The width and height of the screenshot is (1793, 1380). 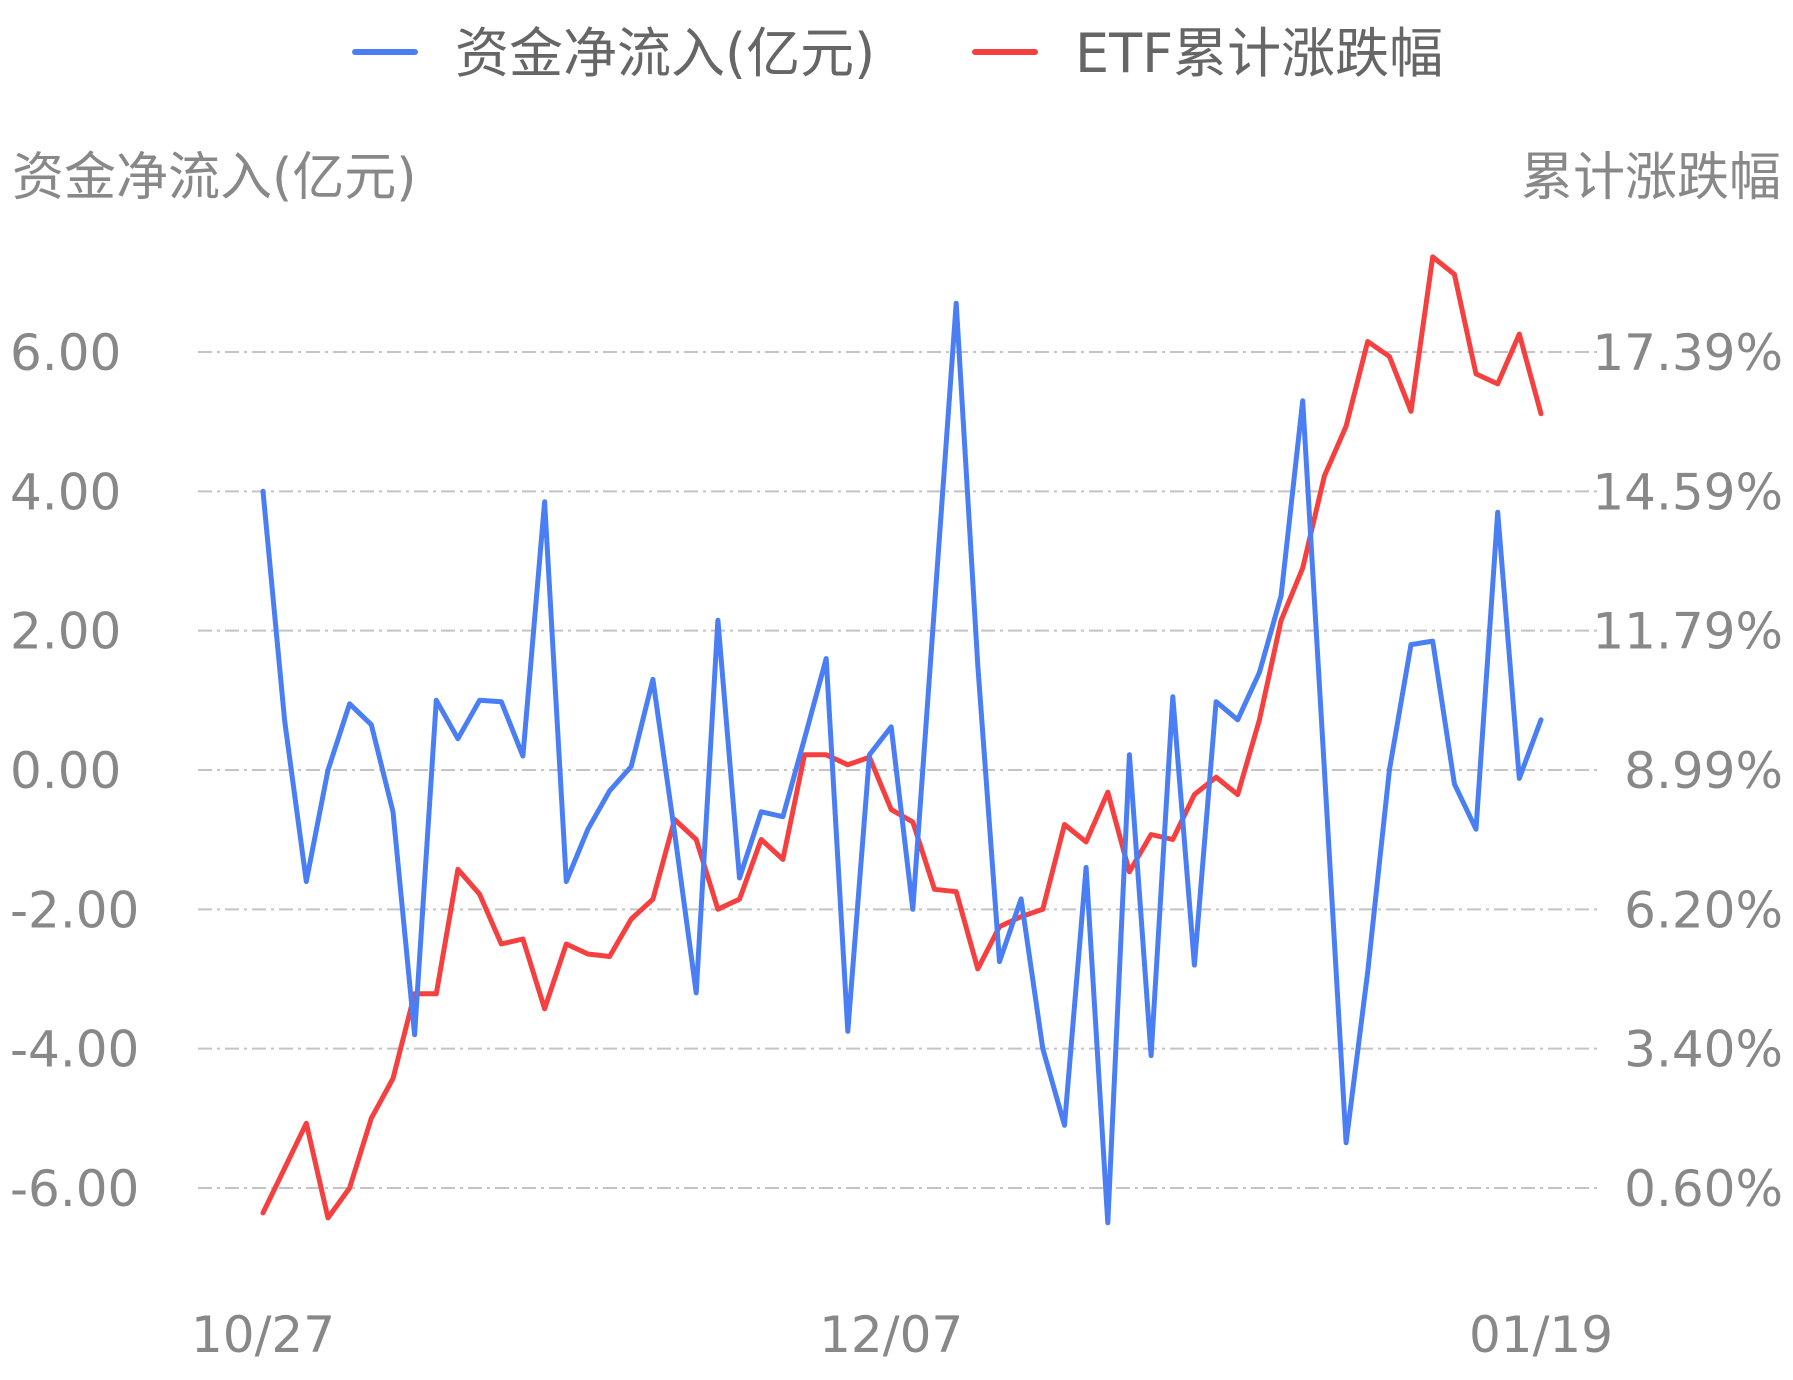 I want to click on right-tick-label: 11.79%, so click(x=1687, y=632).